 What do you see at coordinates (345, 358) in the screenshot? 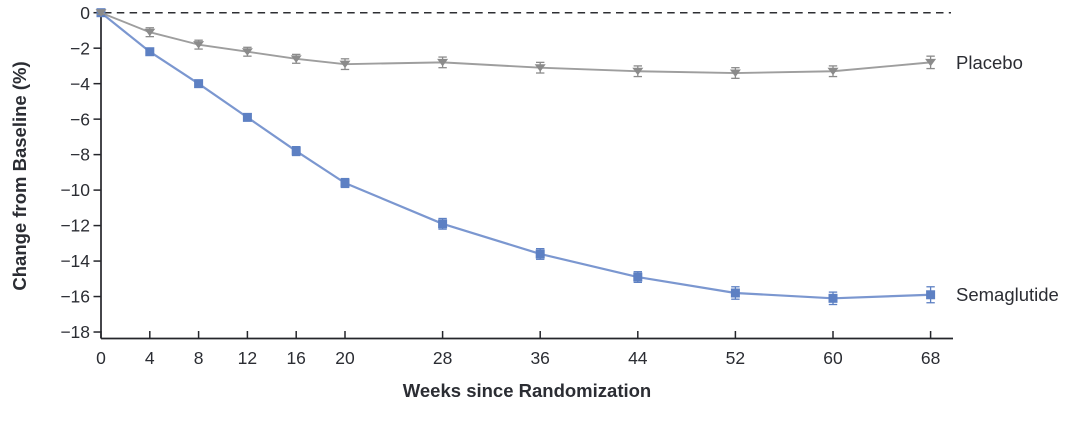
I see `x-tick-label: 20` at bounding box center [345, 358].